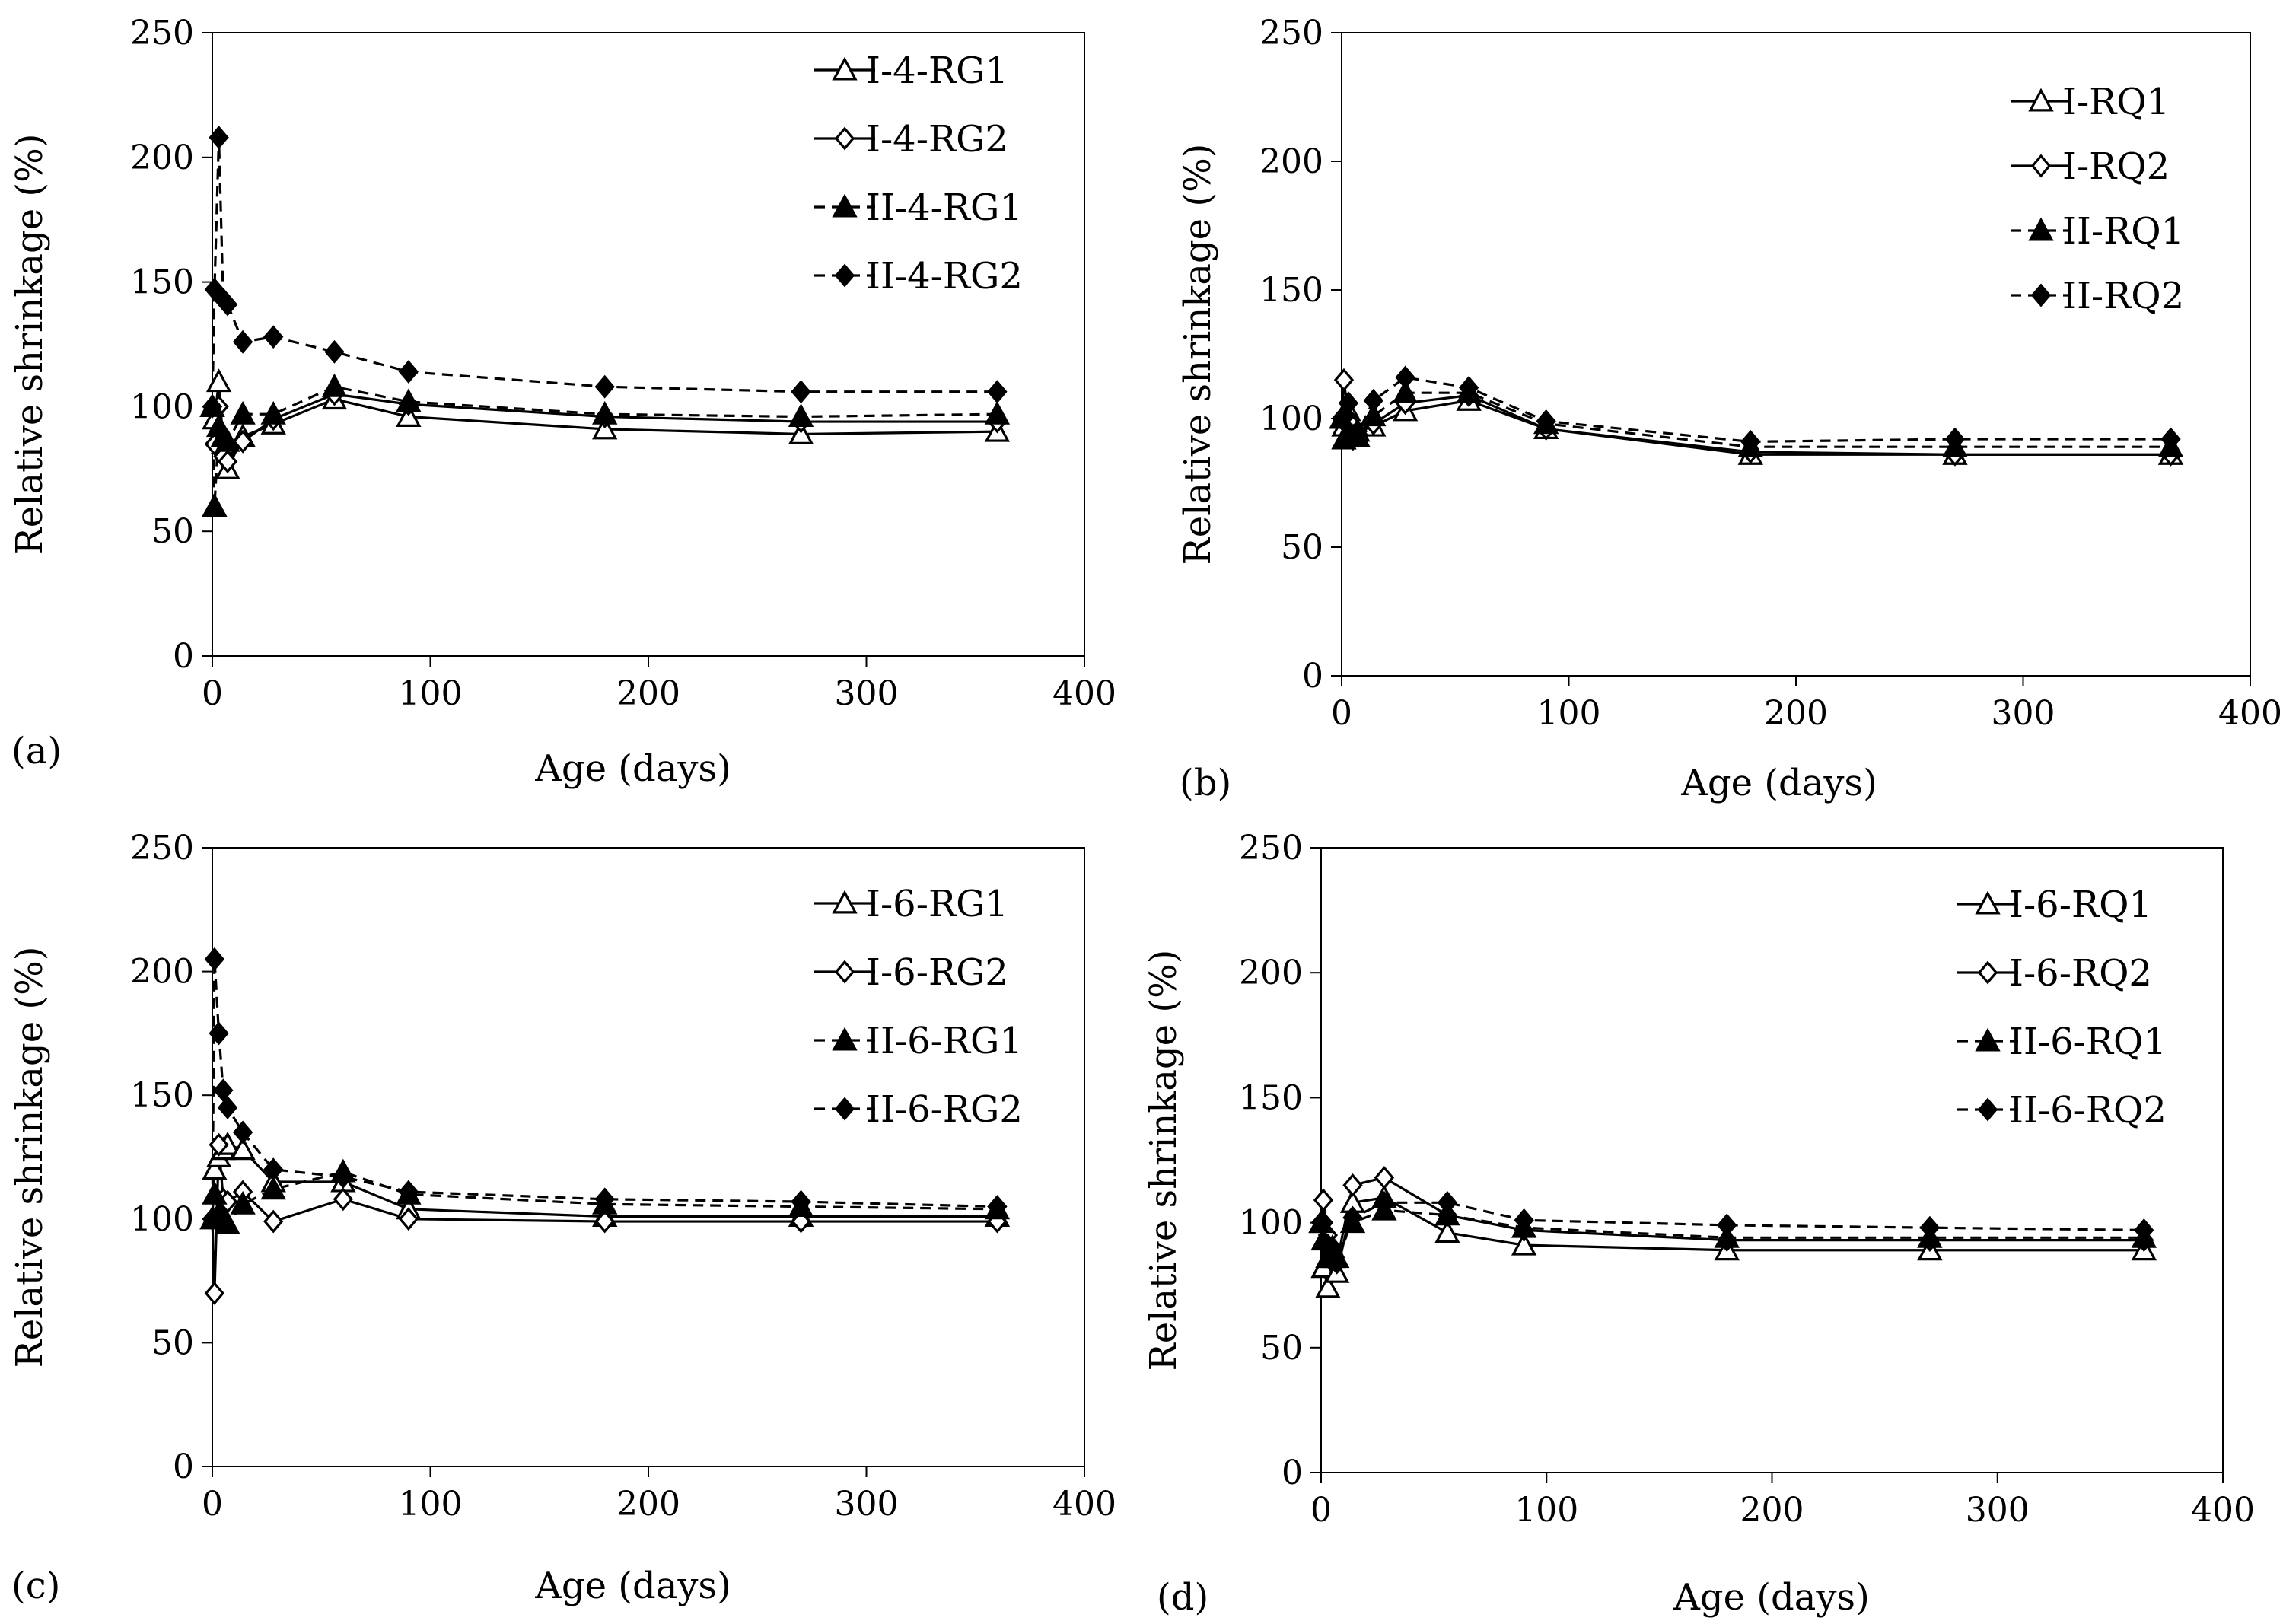 The width and height of the screenshot is (2283, 1624). Describe the element at coordinates (35, 1586) in the screenshot. I see `panel-label: (c)` at that location.